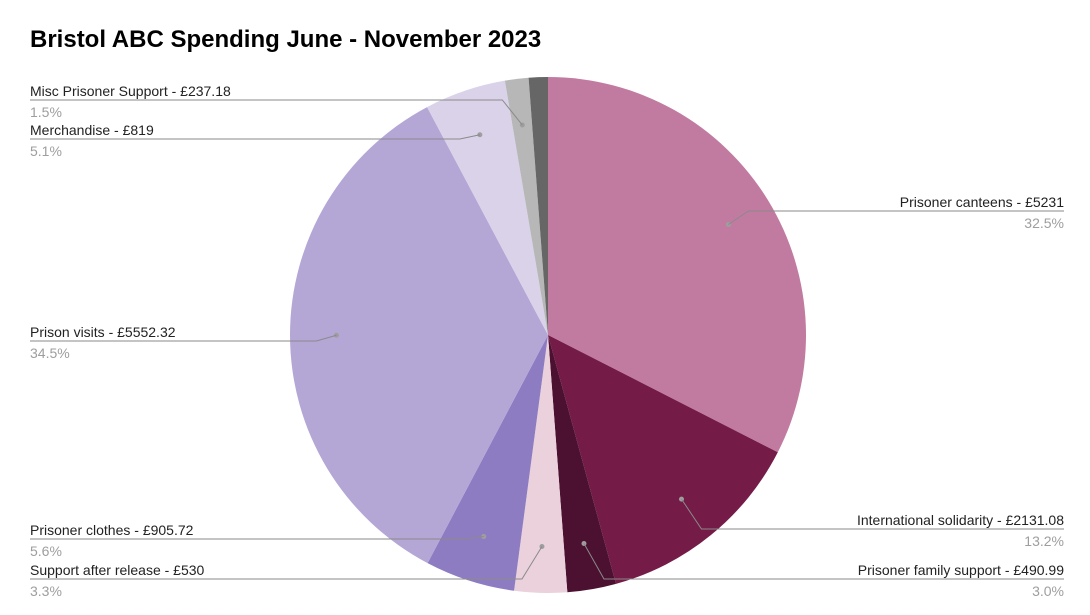 This screenshot has height=615, width=1090. I want to click on leader-line-prisoner-family-support, so click(823, 561).